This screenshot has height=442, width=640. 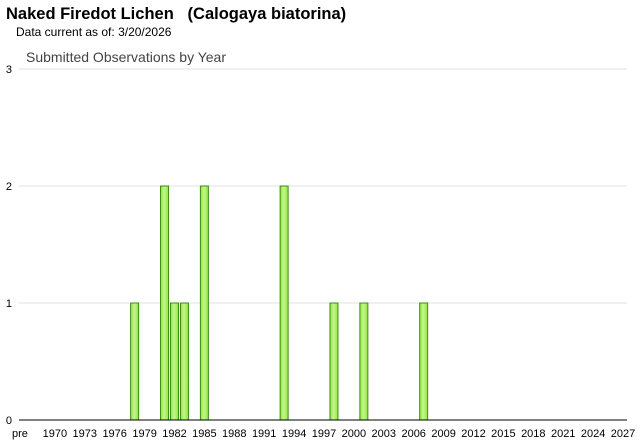 What do you see at coordinates (90, 14) in the screenshot?
I see `species-common-name: Naked Firedot Lichen` at bounding box center [90, 14].